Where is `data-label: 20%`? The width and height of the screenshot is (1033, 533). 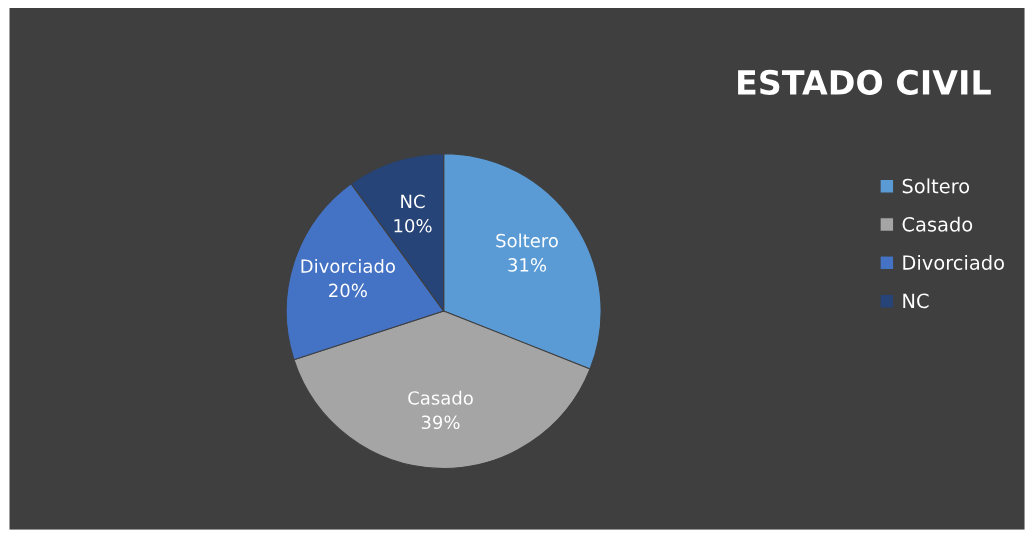 data-label: 20% is located at coordinates (348, 290).